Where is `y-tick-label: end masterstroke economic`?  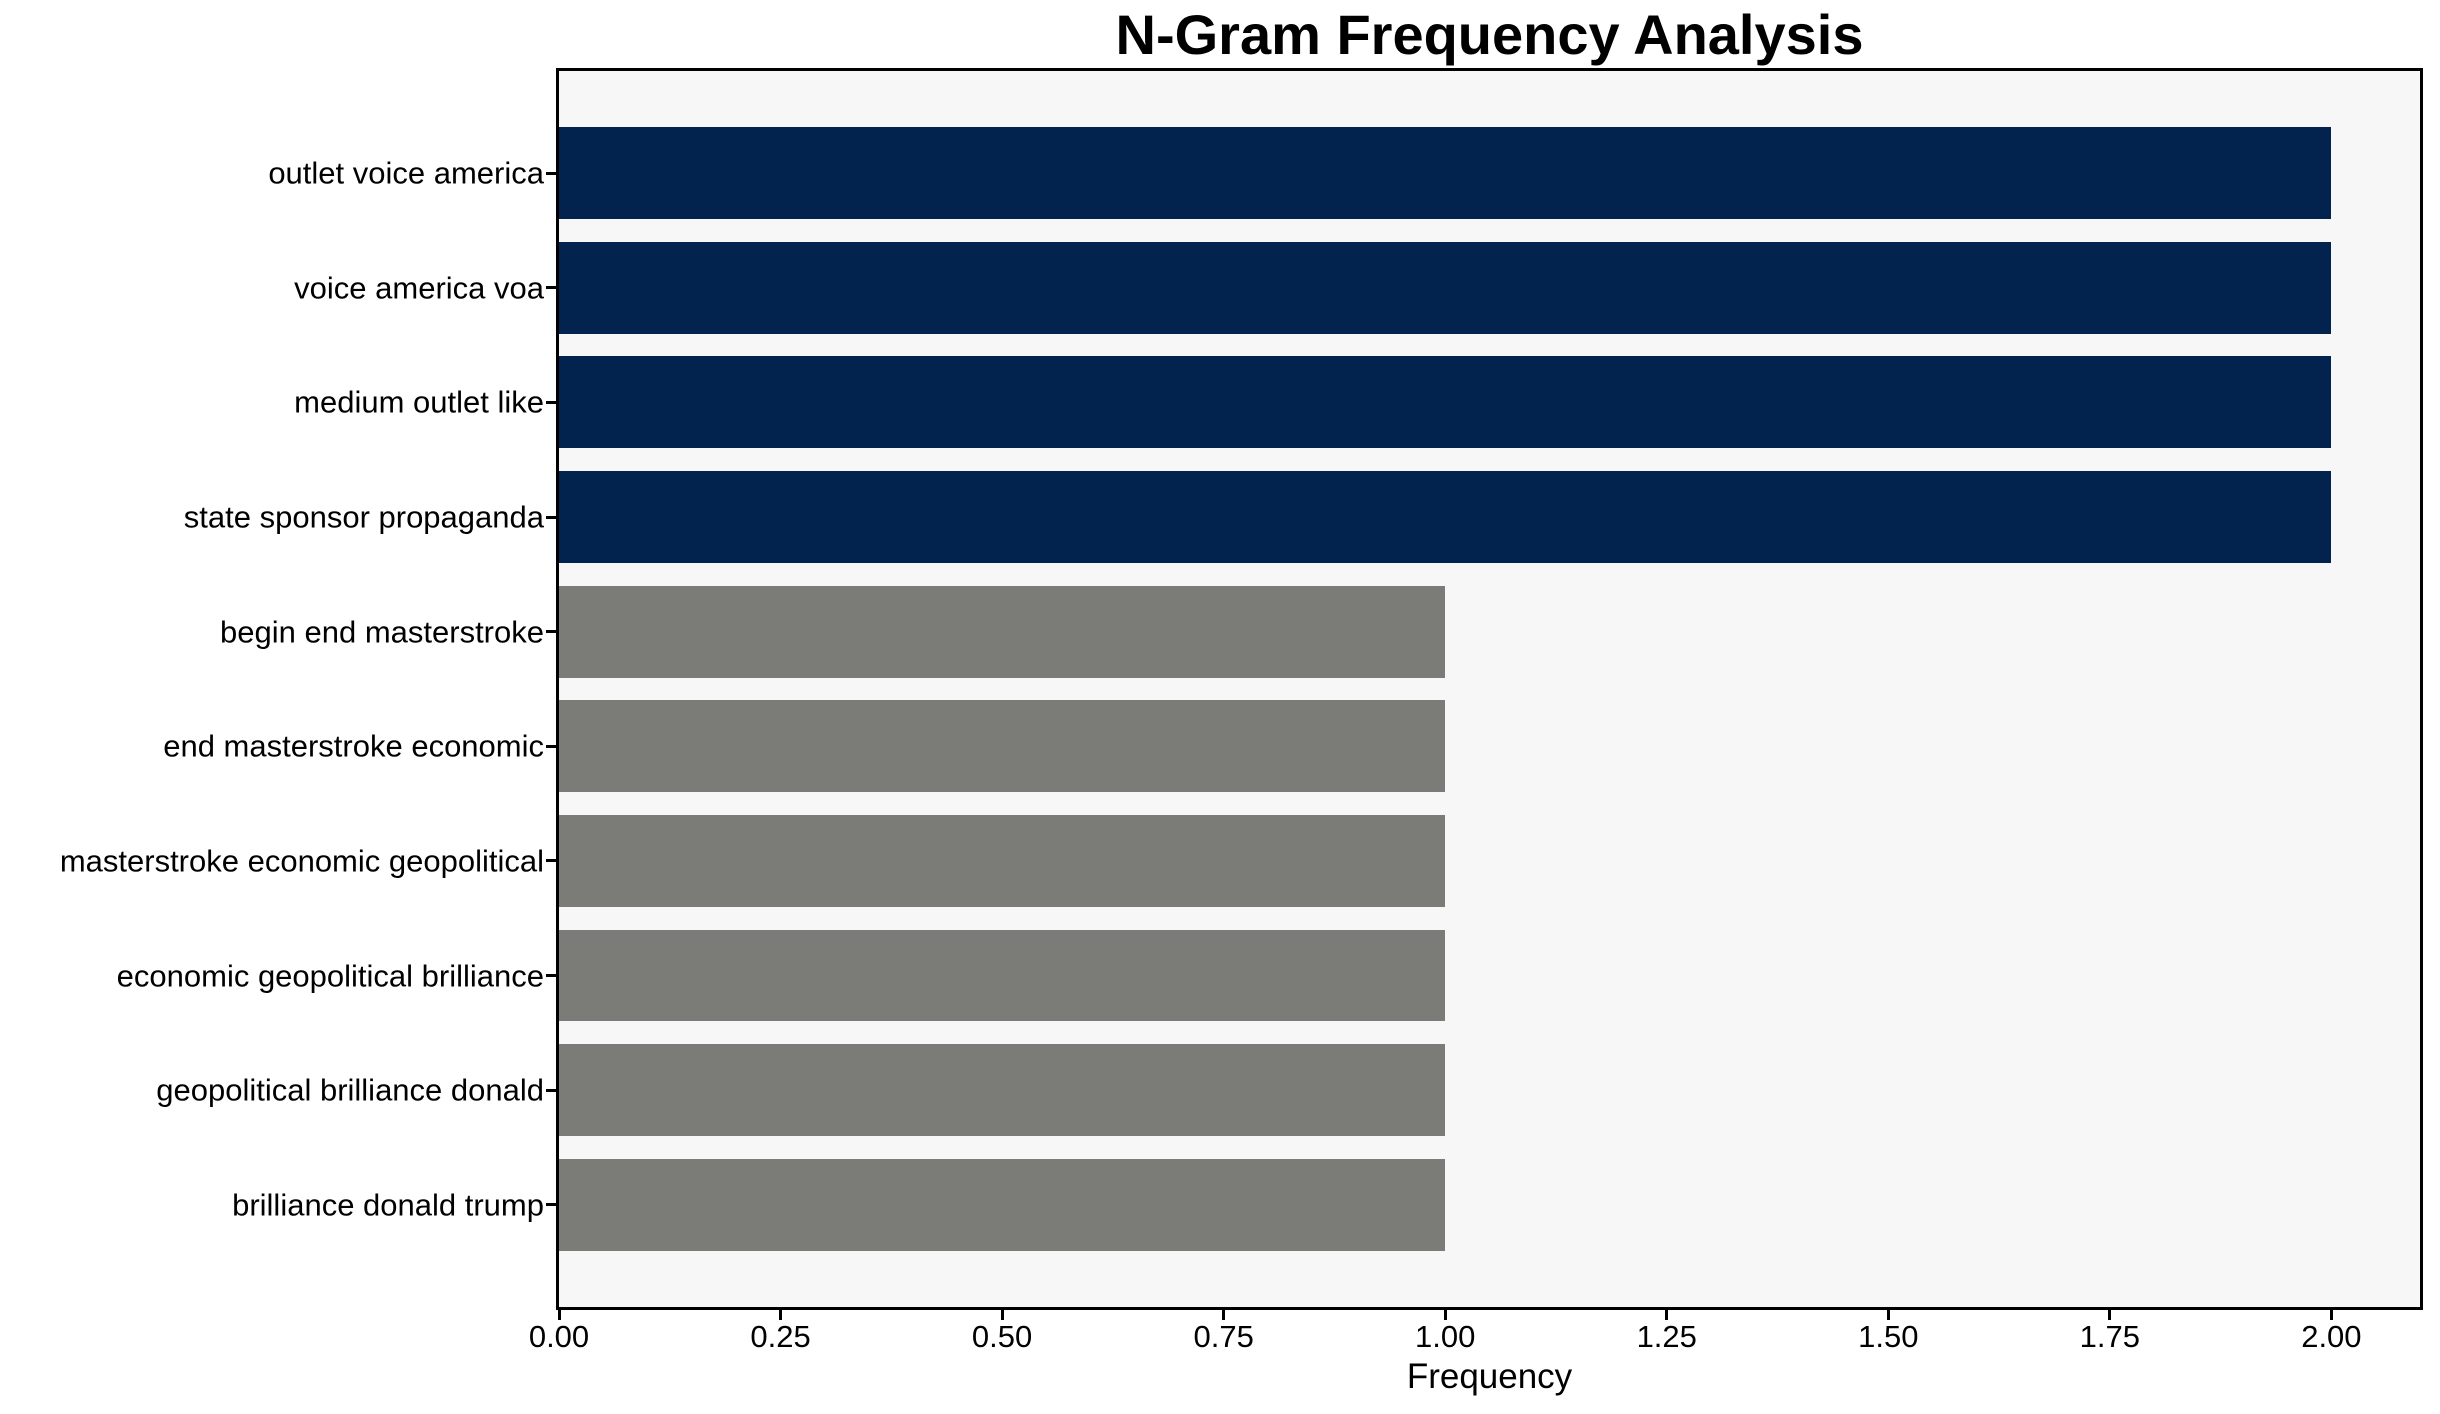
y-tick-label: end masterstroke economic is located at coordinates (353, 746).